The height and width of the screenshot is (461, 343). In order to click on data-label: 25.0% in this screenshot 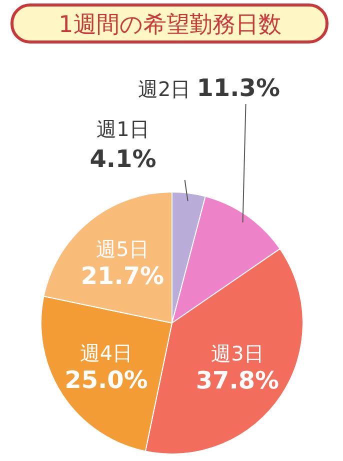, I will do `click(106, 380)`.